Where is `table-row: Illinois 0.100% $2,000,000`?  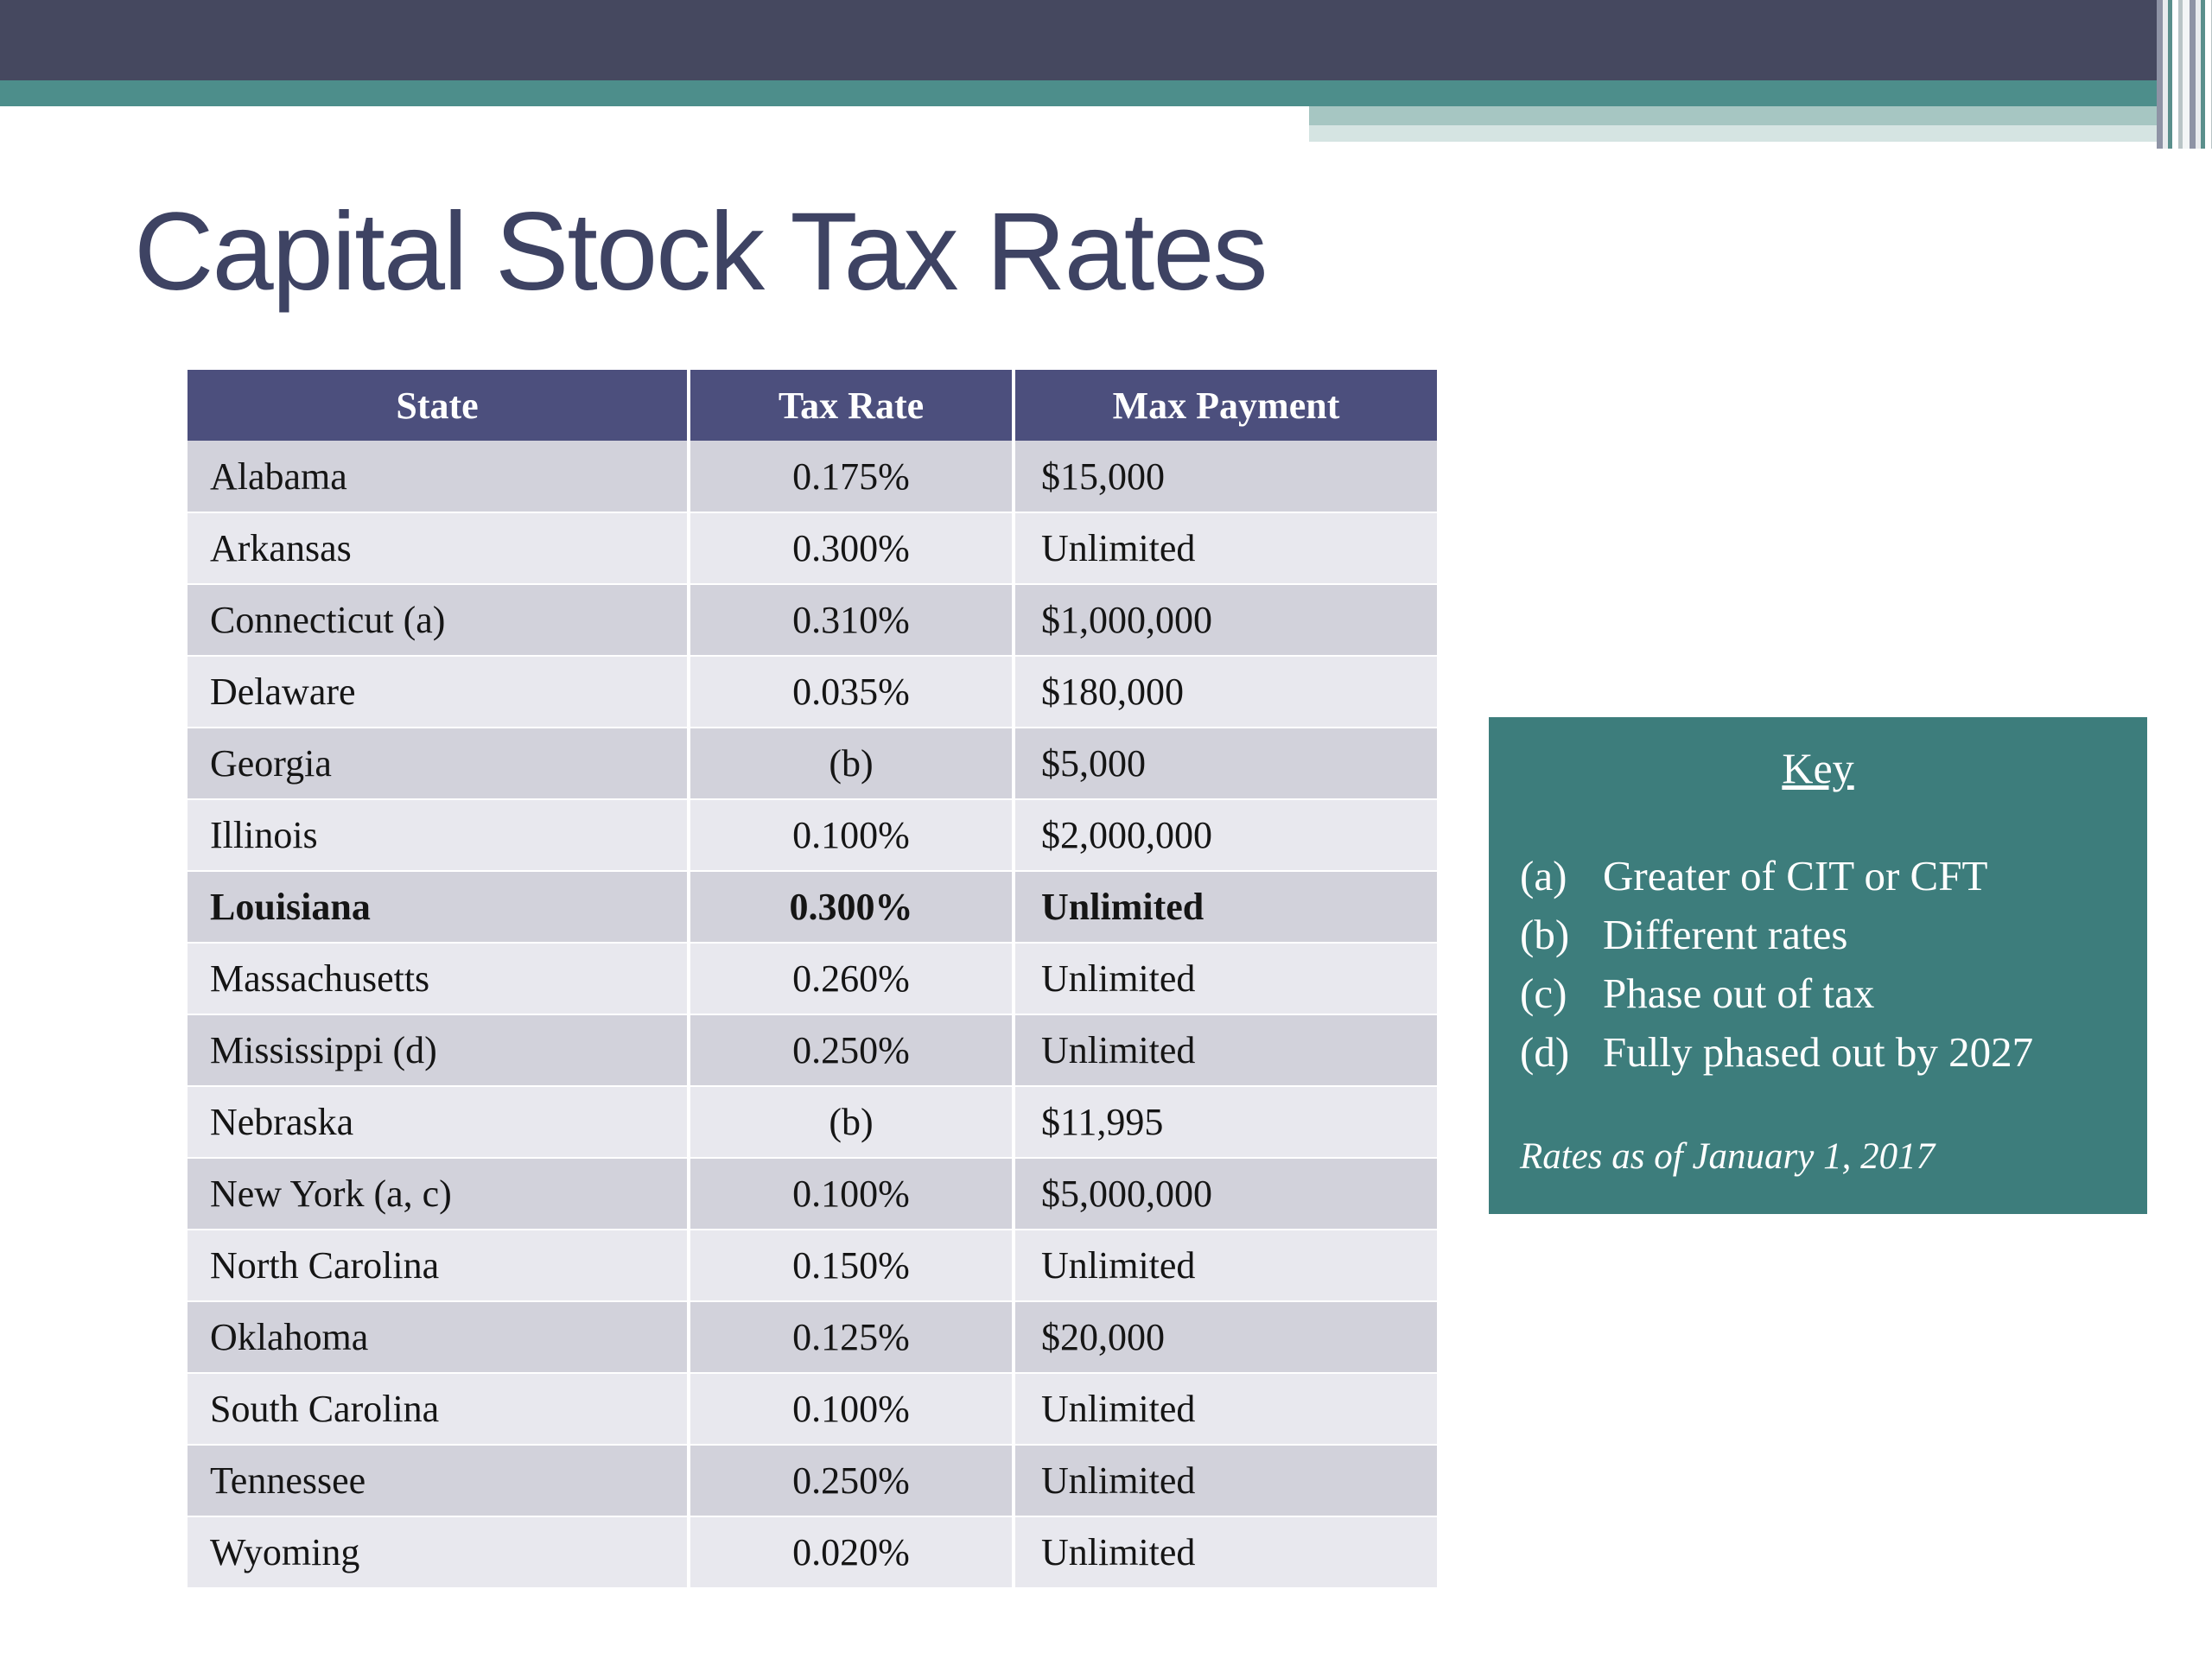 table-row: Illinois 0.100% $2,000,000 is located at coordinates (812, 835).